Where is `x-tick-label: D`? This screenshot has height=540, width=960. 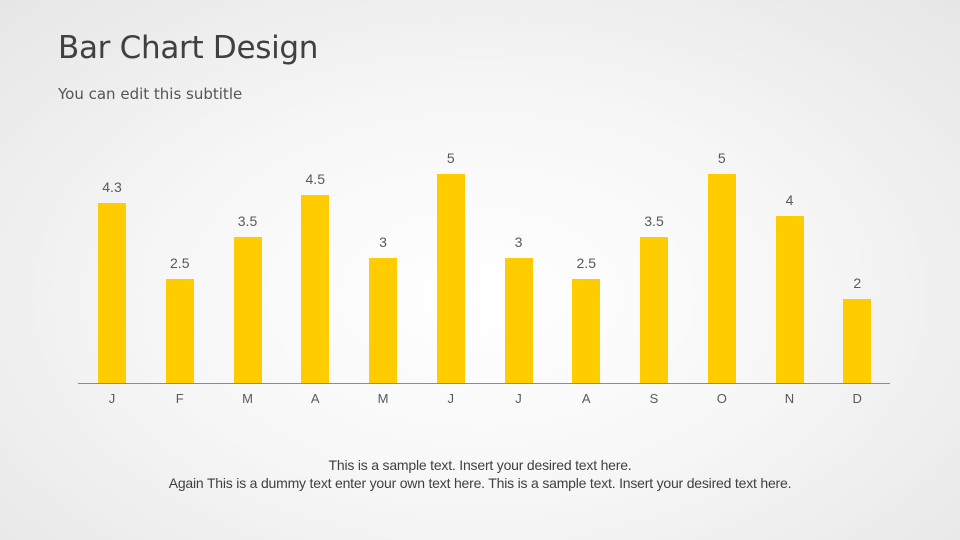 x-tick-label: D is located at coordinates (857, 398).